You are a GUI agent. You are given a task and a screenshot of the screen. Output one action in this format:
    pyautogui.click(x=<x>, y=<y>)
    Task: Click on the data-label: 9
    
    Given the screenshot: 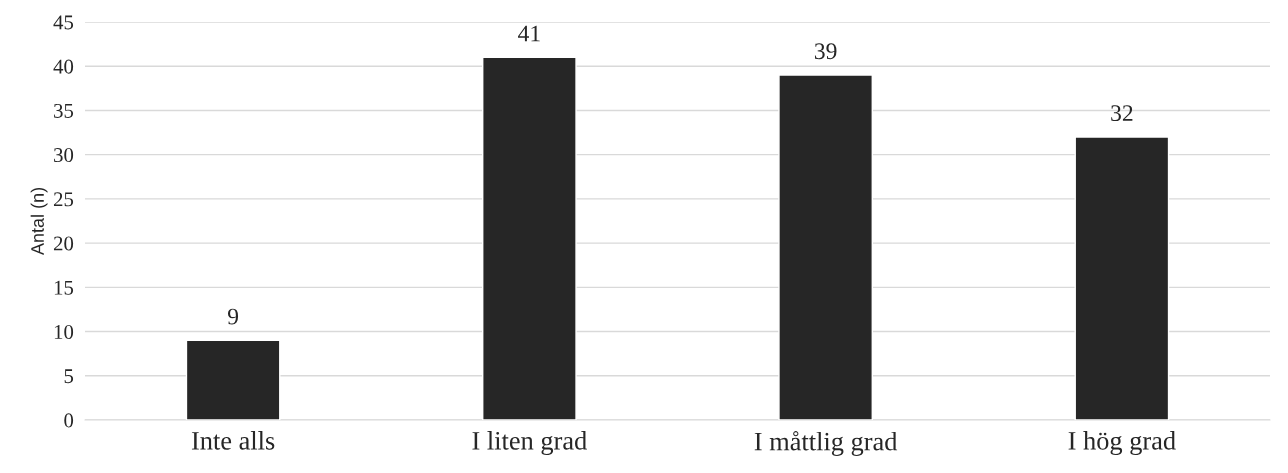 What is the action you would take?
    pyautogui.click(x=233, y=316)
    